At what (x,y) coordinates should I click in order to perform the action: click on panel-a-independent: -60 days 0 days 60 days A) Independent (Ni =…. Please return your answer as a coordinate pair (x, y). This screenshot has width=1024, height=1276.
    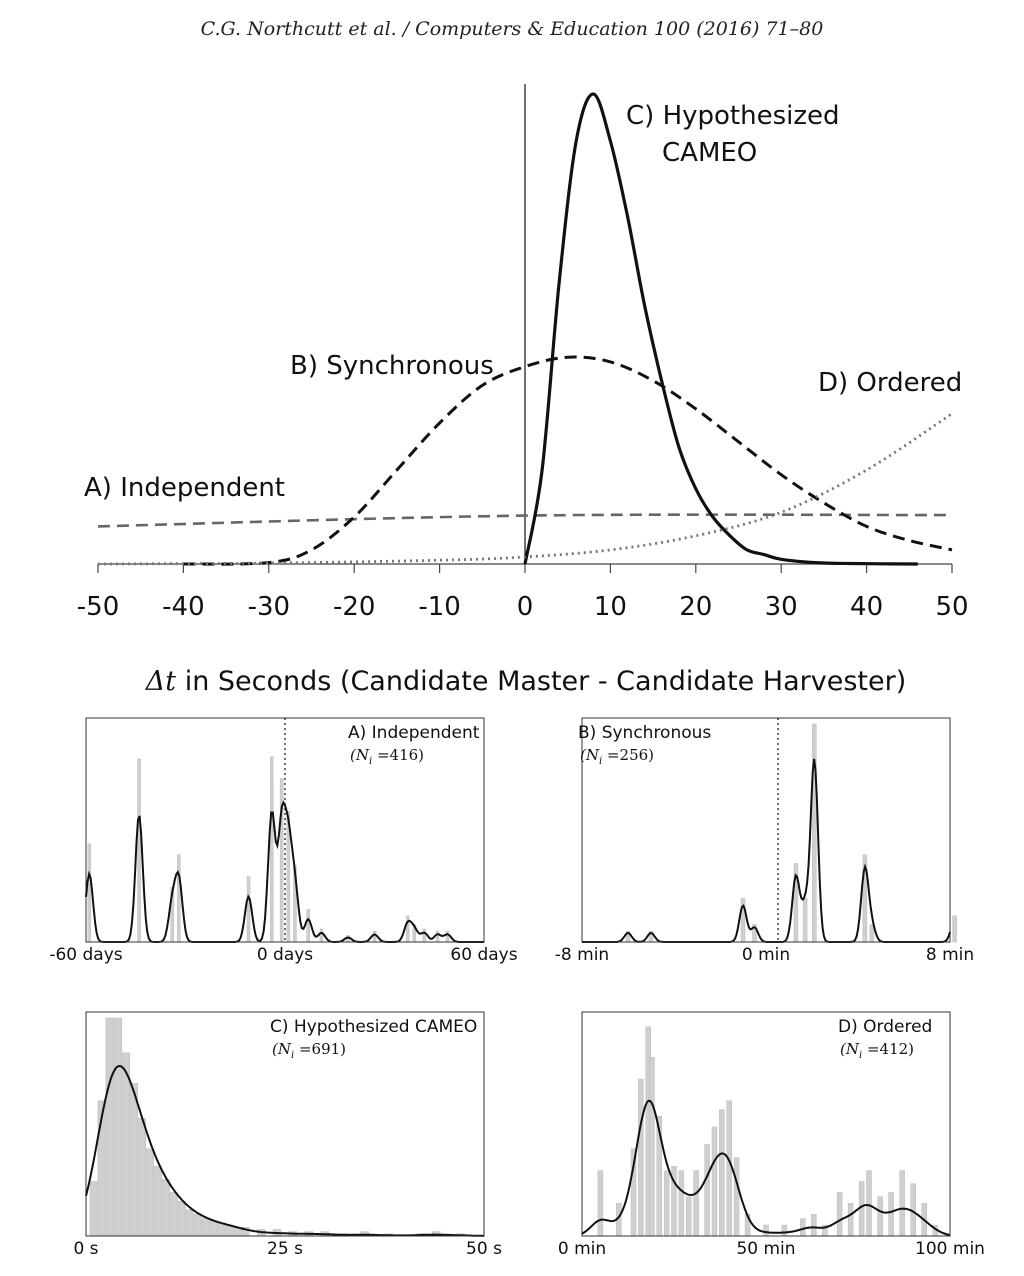
    Looking at the image, I should click on (283, 841).